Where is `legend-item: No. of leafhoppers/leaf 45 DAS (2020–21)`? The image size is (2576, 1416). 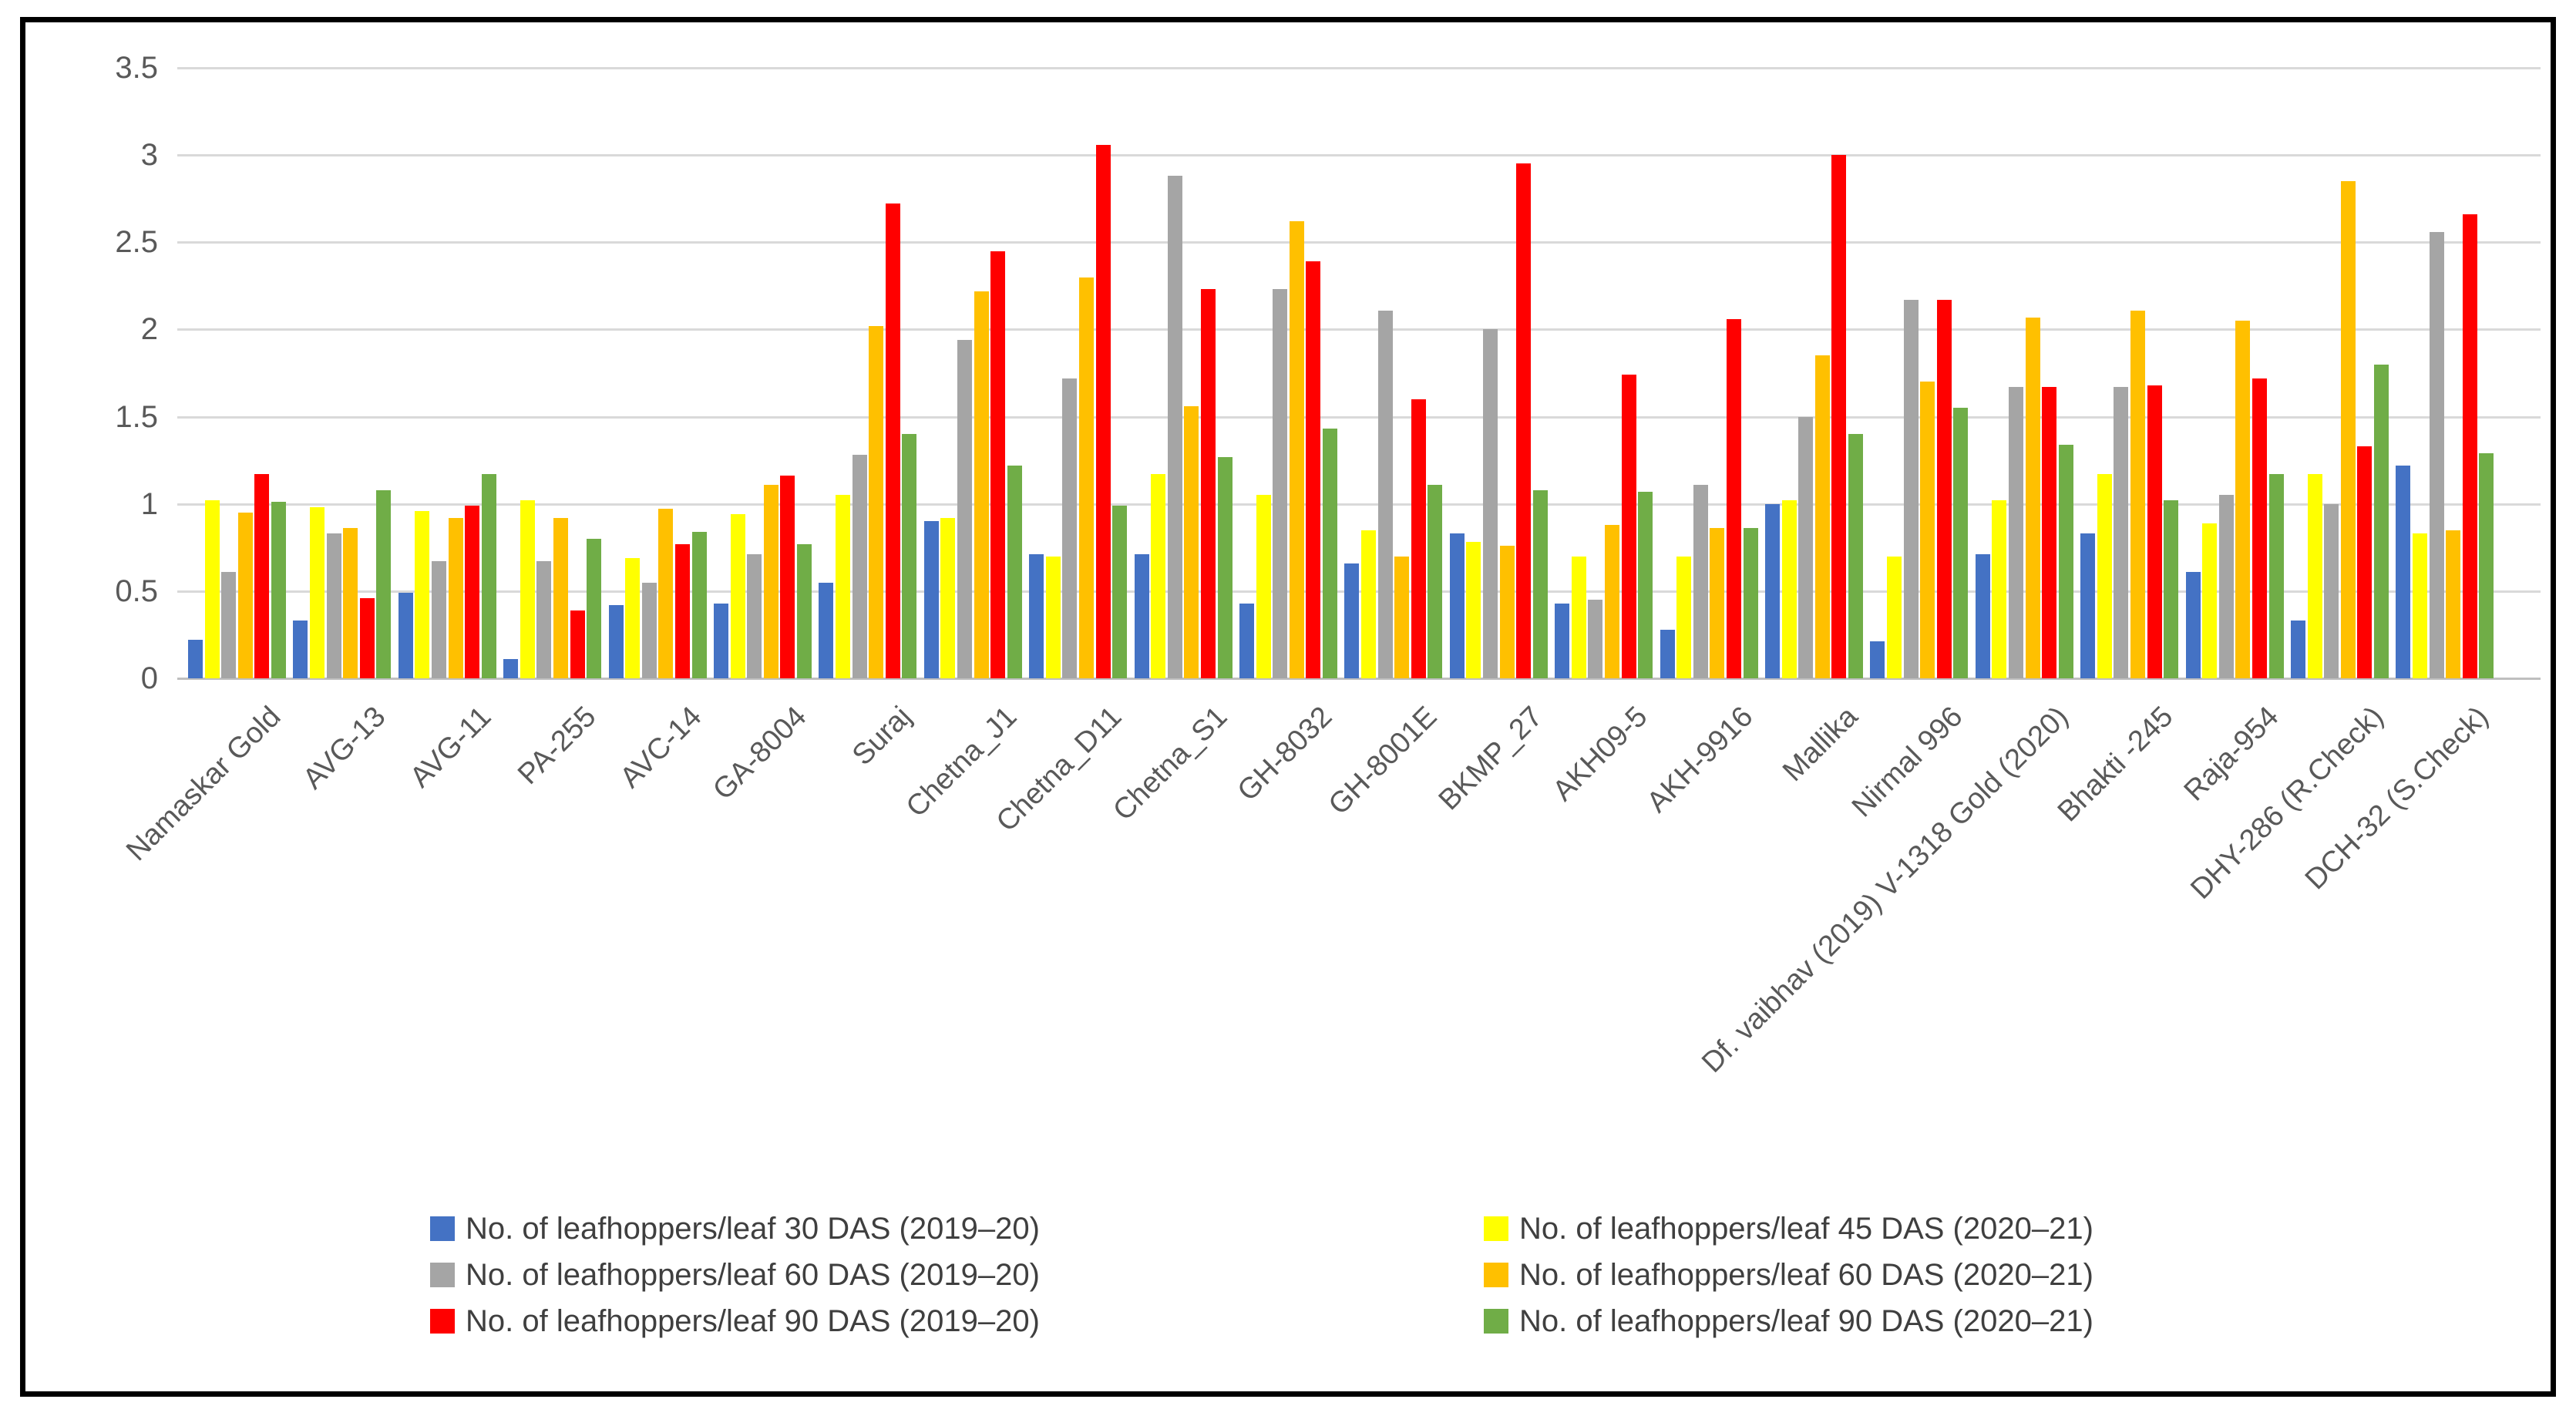
legend-item: No. of leafhoppers/leaf 45 DAS (2020–21) is located at coordinates (1788, 1229).